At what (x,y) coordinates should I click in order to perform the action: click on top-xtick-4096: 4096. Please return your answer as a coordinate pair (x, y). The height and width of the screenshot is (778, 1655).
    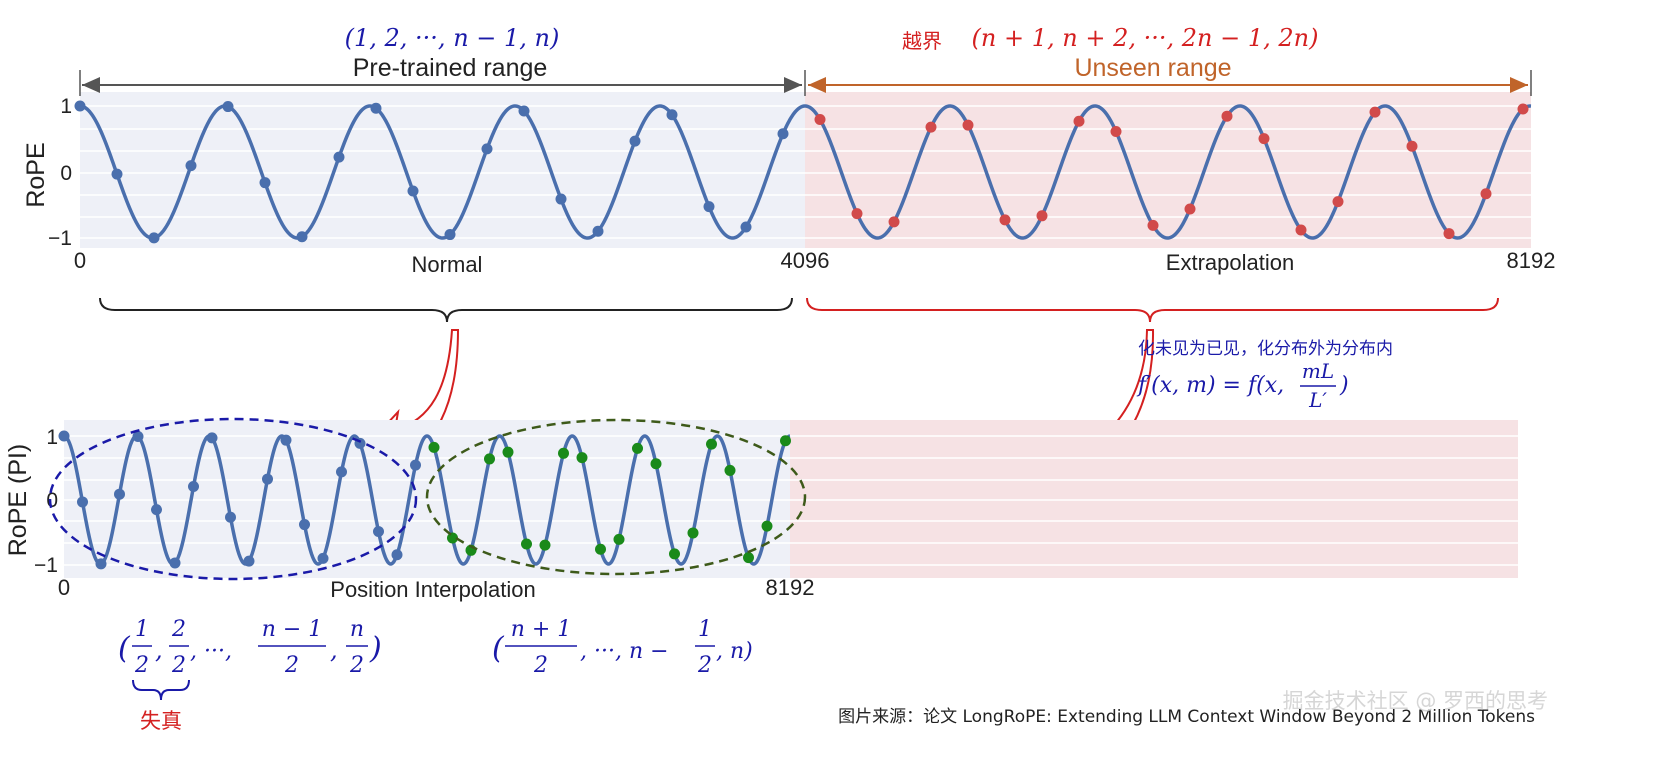
    Looking at the image, I should click on (805, 260).